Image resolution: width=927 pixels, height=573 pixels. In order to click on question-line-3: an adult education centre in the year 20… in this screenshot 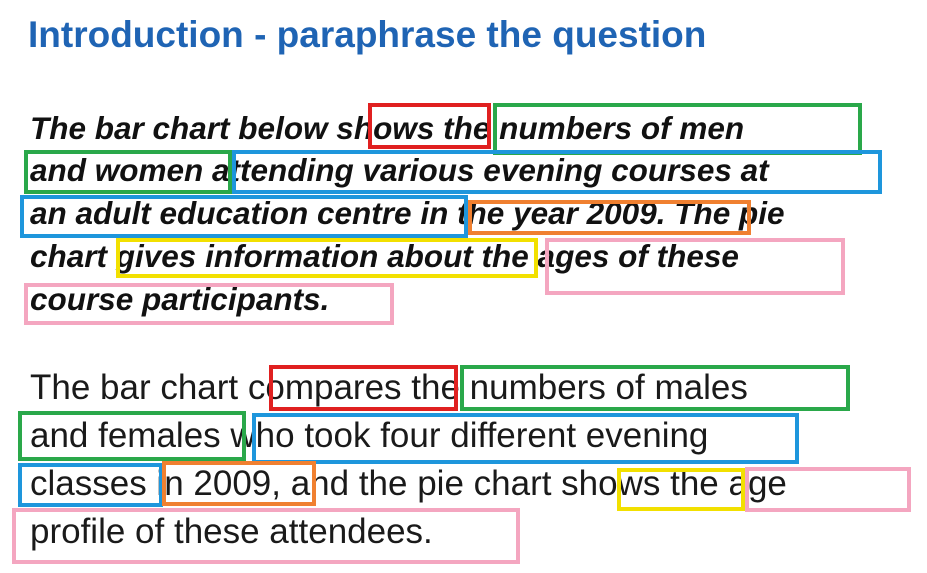, I will do `click(407, 213)`.